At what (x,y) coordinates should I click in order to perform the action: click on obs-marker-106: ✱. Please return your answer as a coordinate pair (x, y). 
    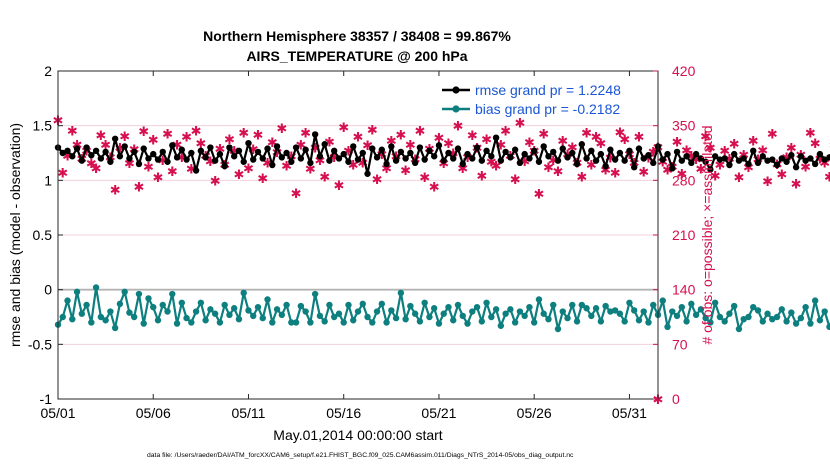
    Looking at the image, I should click on (562, 142).